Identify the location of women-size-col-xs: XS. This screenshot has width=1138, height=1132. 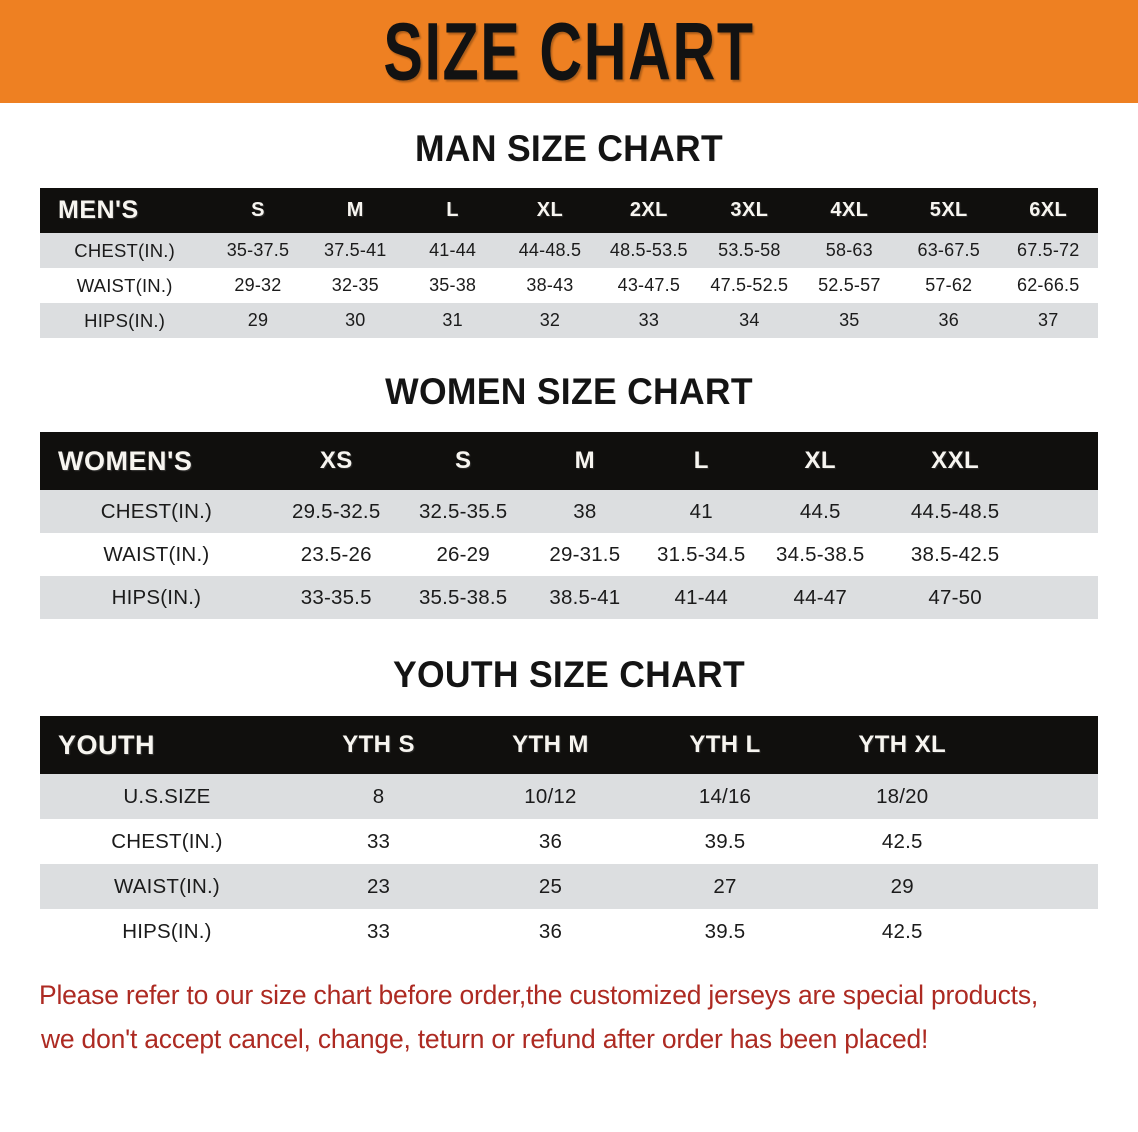
(336, 461).